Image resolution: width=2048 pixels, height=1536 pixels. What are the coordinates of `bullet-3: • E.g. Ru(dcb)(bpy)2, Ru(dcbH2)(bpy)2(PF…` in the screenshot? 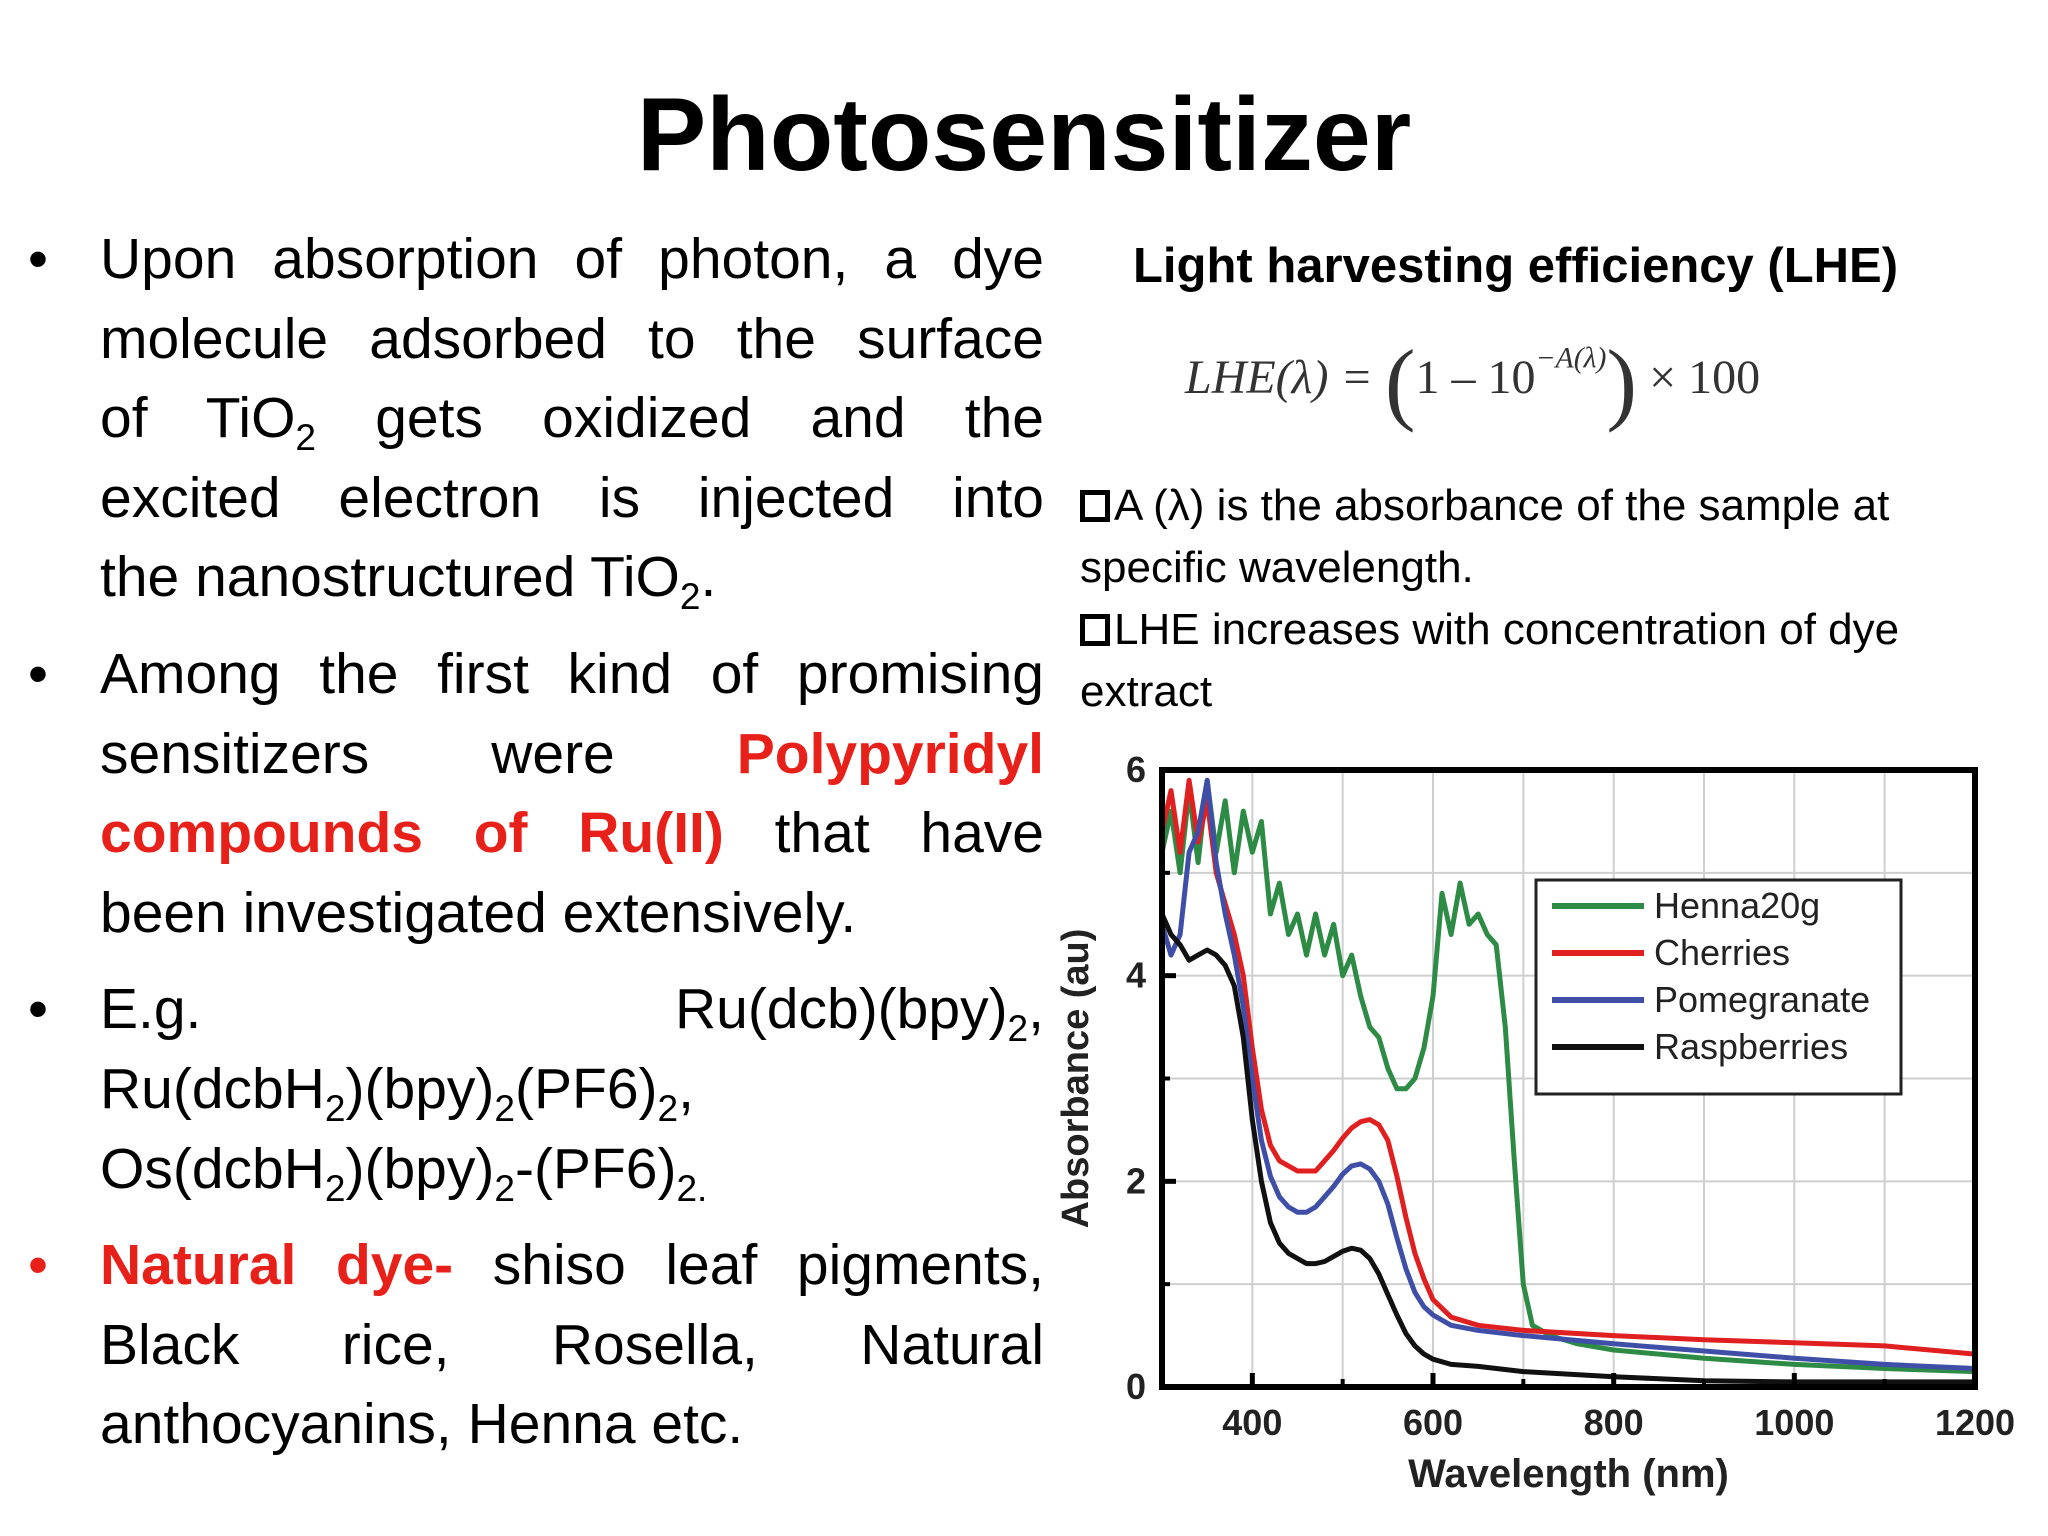 It's located at (536, 1089).